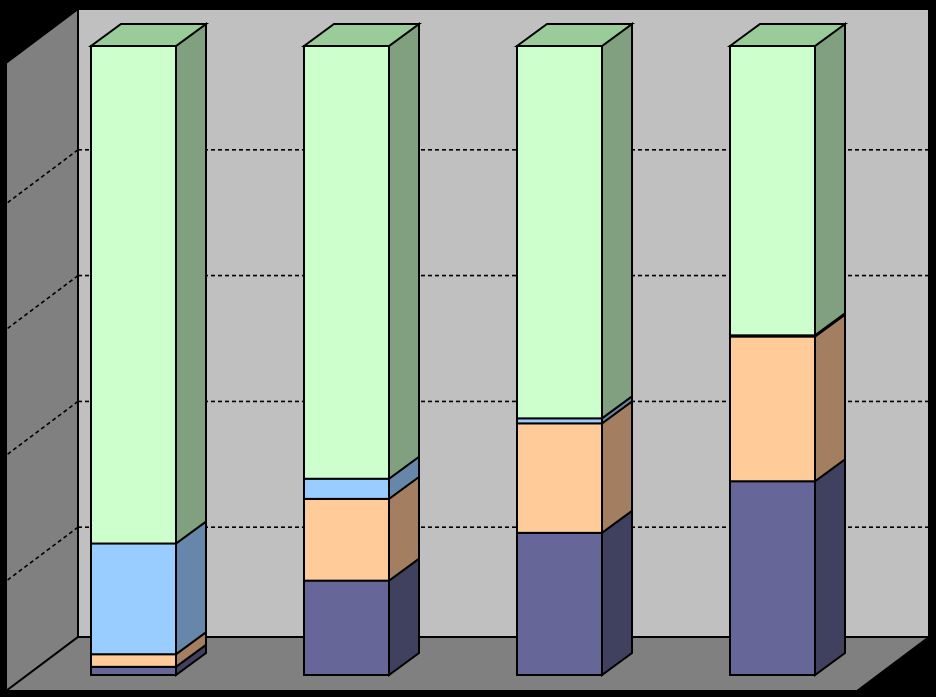 The image size is (936, 697). I want to click on side-wall, so click(42, 350).